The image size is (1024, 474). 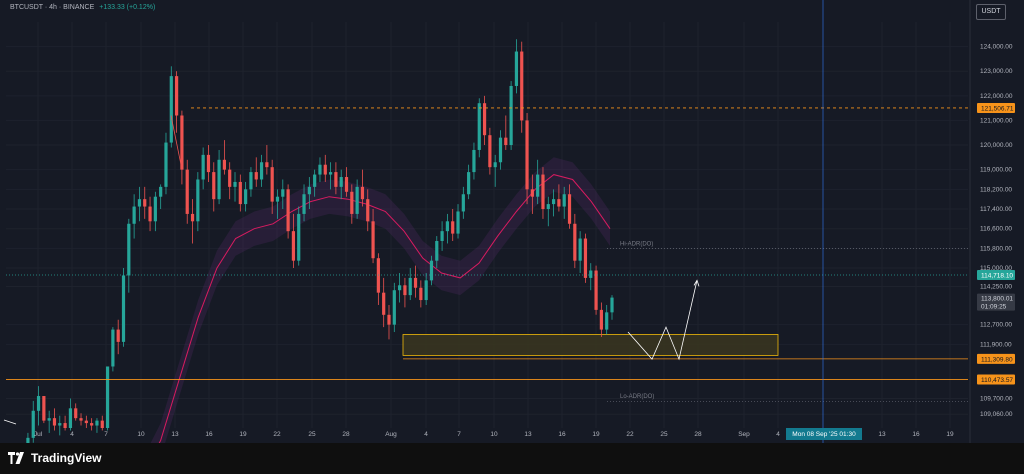 I want to click on projected-path, so click(x=662, y=320).